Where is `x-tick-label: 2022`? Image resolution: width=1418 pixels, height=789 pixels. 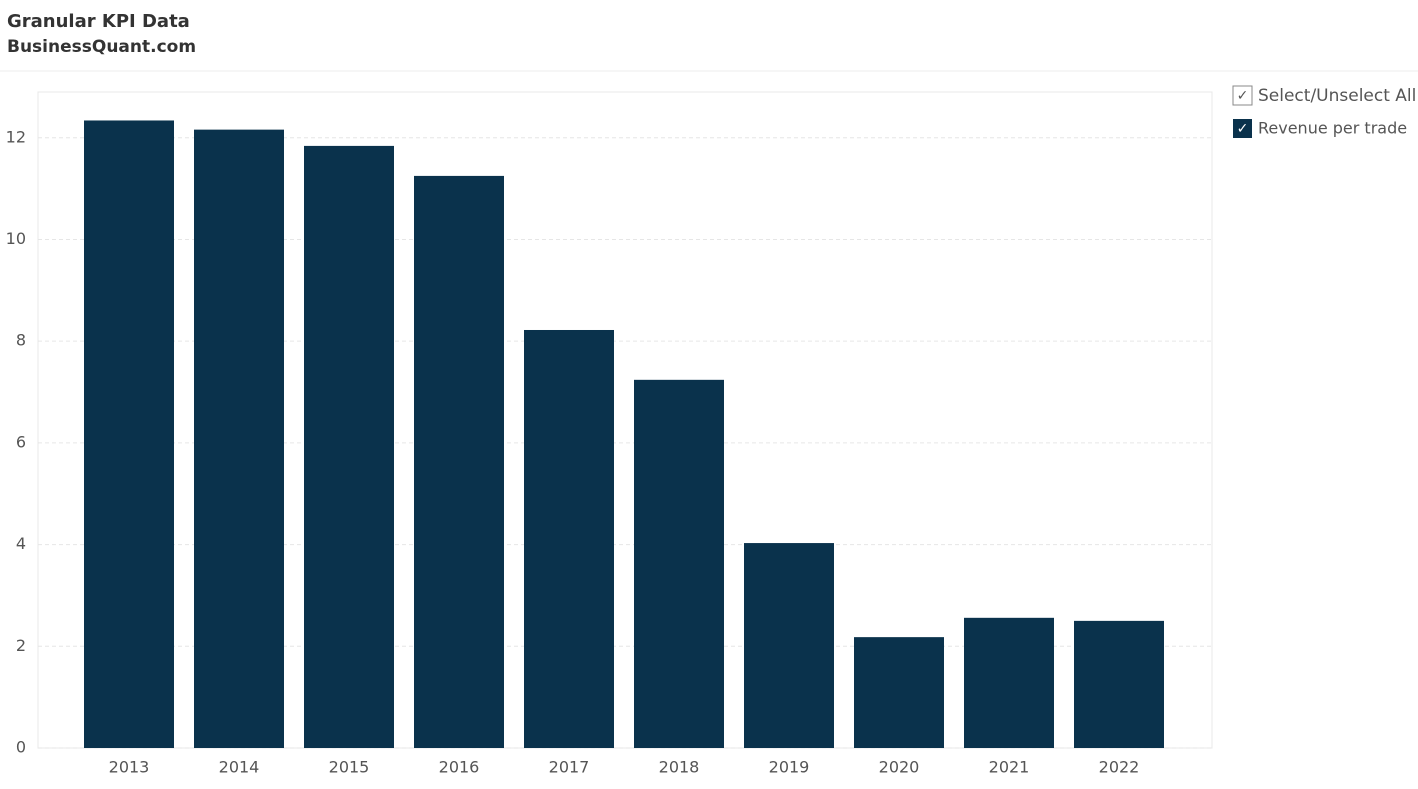
x-tick-label: 2022 is located at coordinates (1119, 767).